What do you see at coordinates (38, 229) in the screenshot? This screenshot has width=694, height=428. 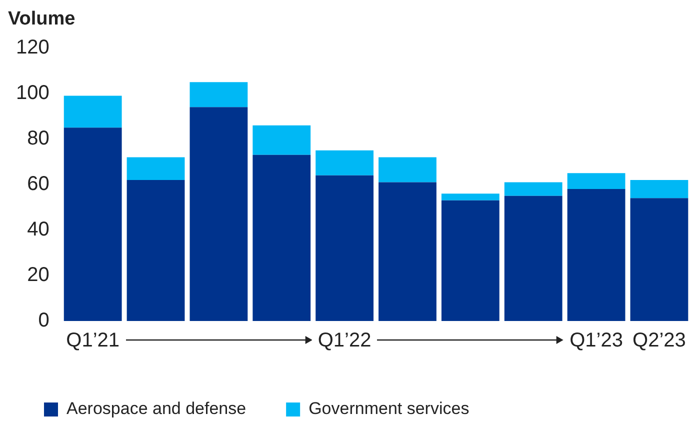 I see `y-tick-label: 40` at bounding box center [38, 229].